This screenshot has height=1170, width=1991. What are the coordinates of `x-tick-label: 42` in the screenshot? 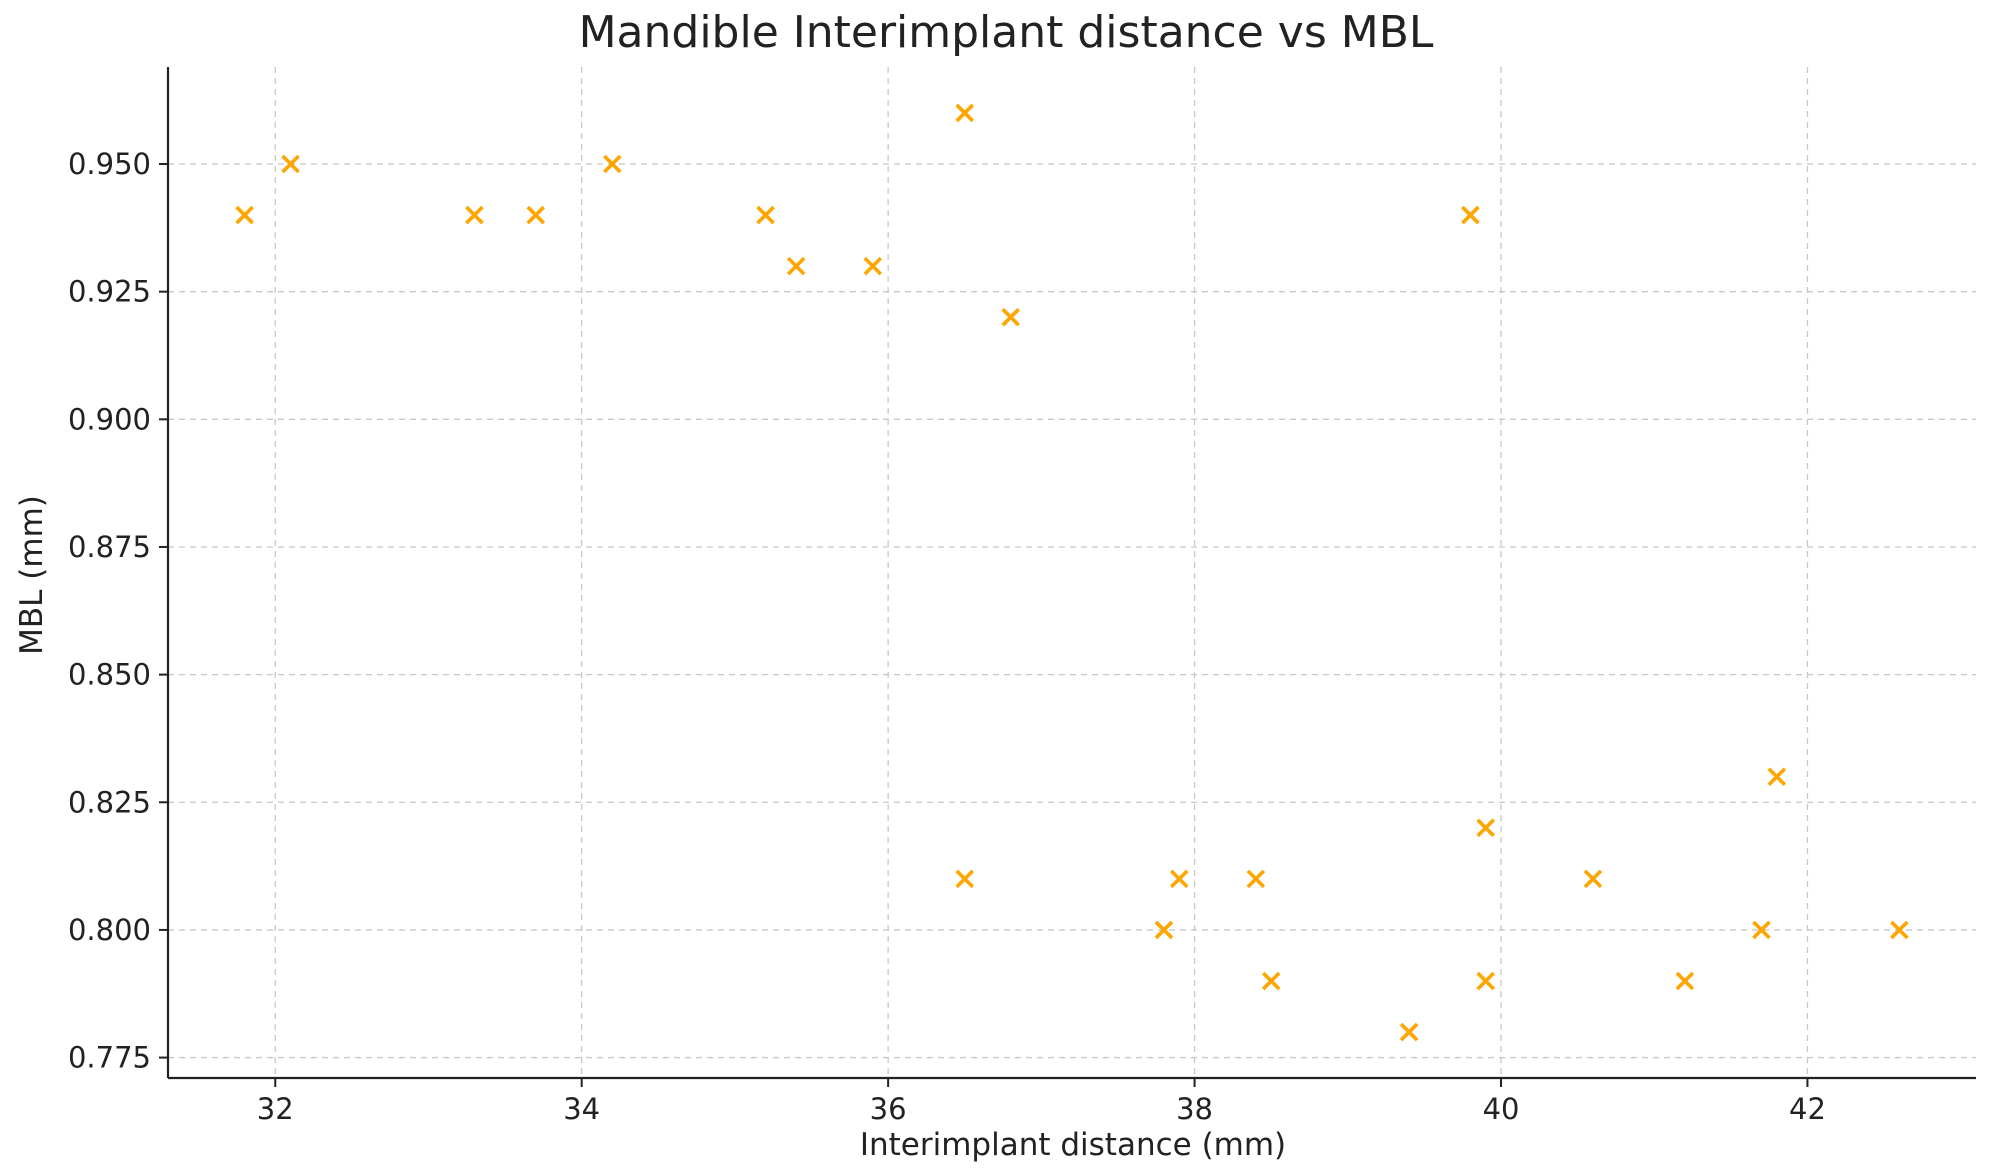 It's located at (1807, 1109).